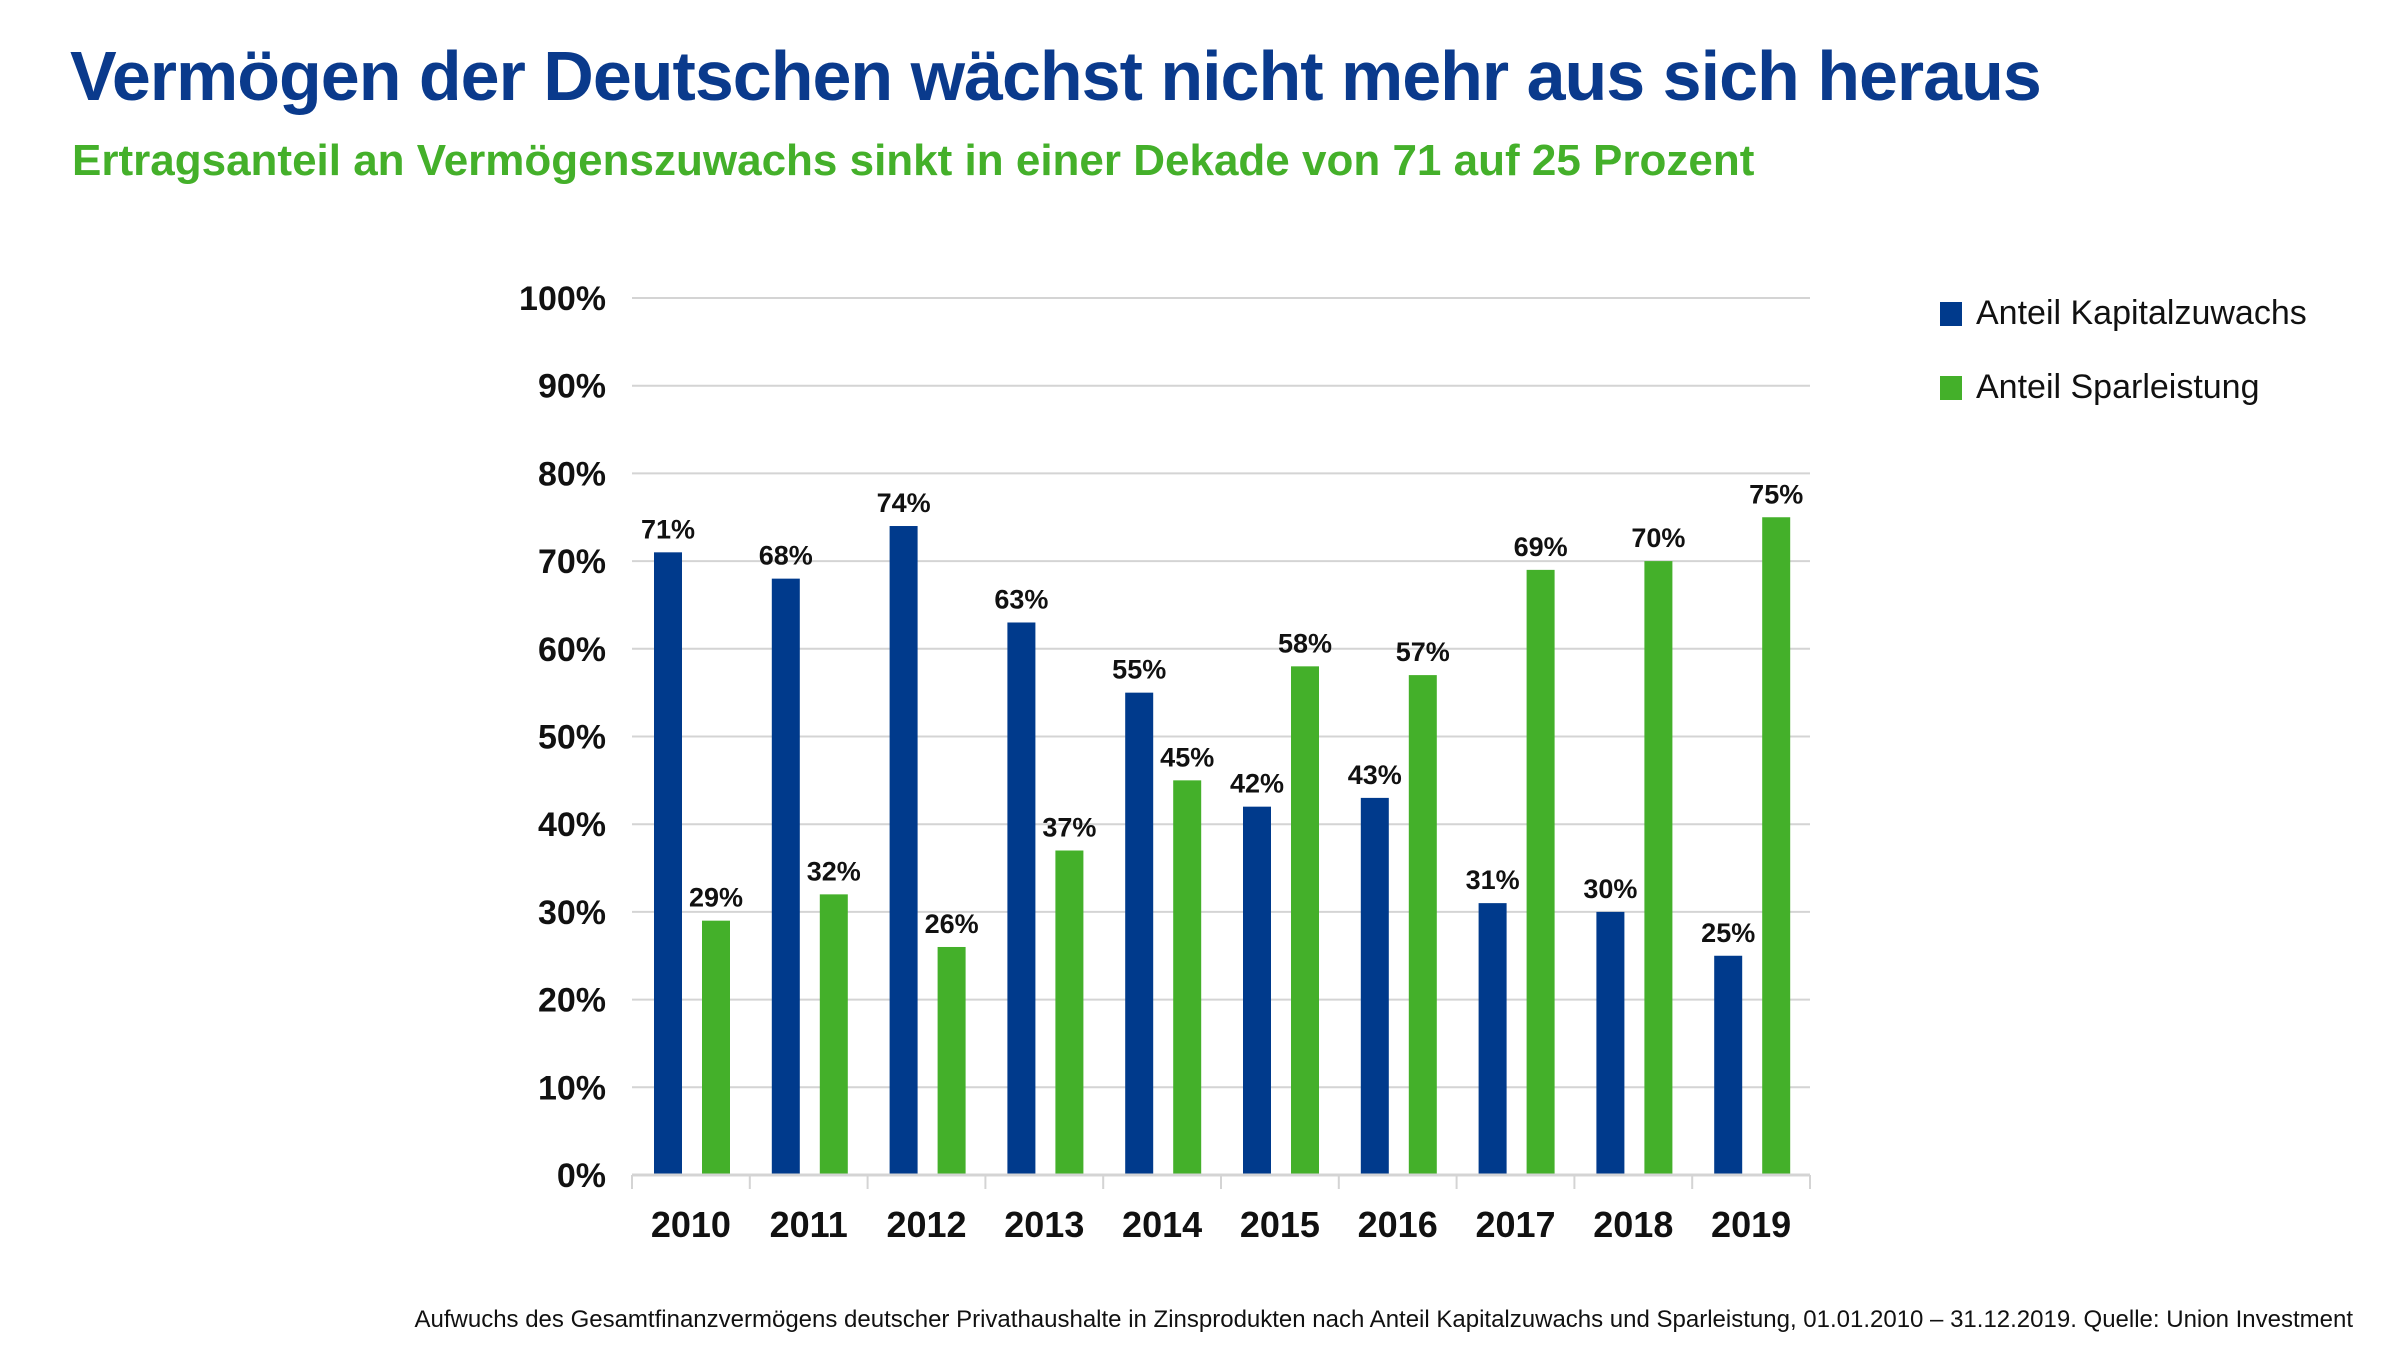 The width and height of the screenshot is (2400, 1350). I want to click on x-tick-label: 2013, so click(1044, 1224).